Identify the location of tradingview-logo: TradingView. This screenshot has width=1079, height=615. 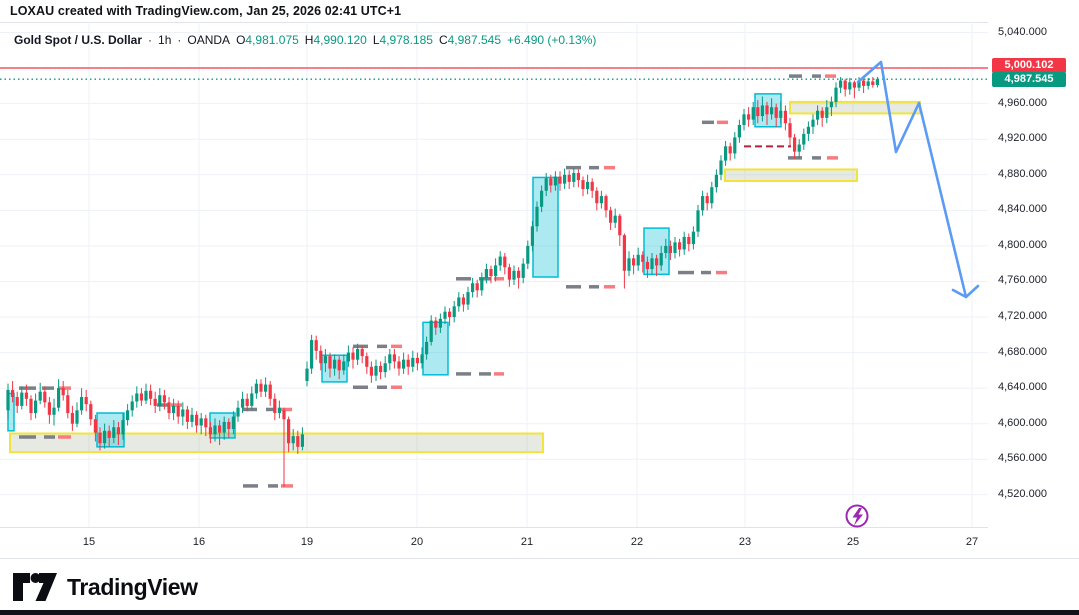
(105, 587).